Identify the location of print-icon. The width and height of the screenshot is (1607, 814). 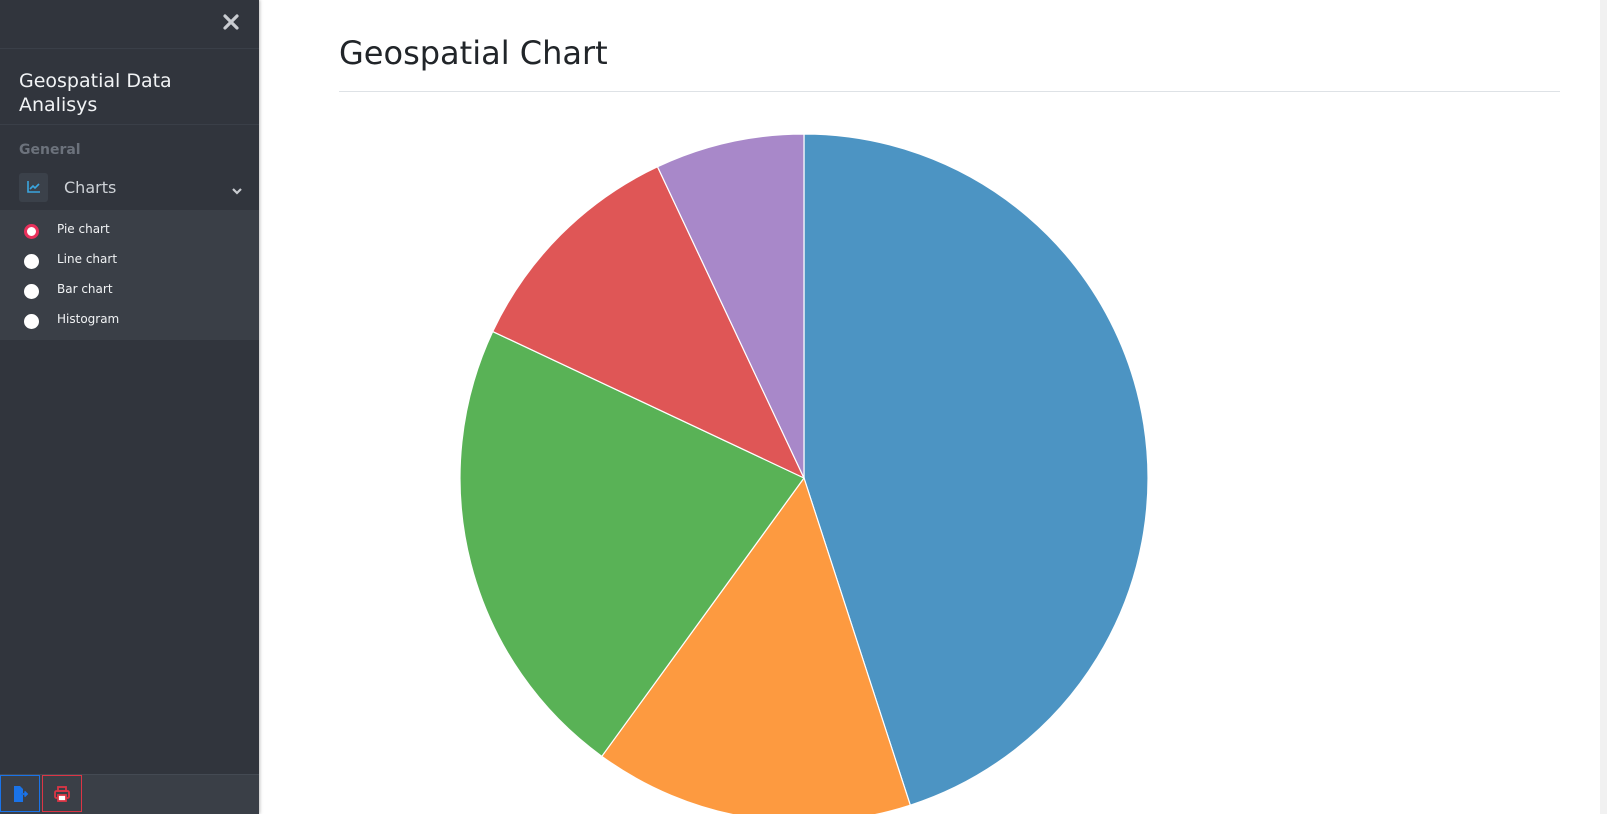
(62, 793).